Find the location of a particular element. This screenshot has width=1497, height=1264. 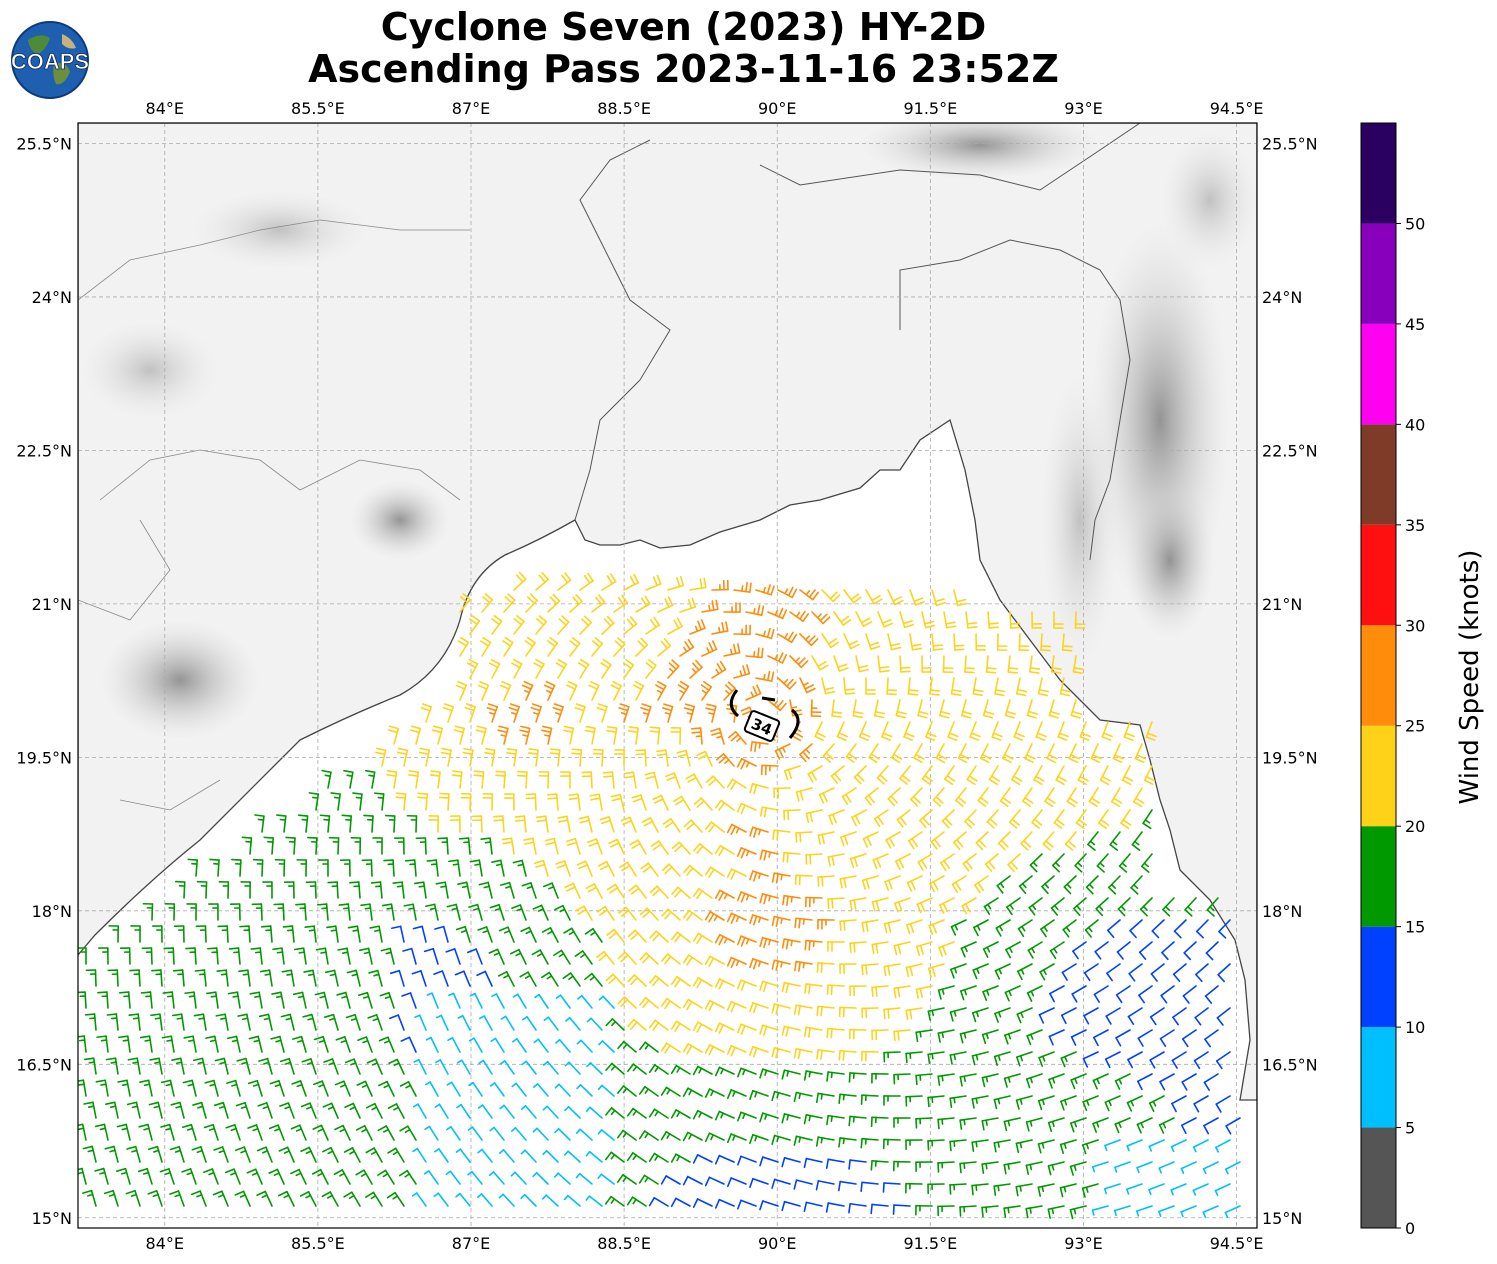

colorbar-bin is located at coordinates (1378, 173).